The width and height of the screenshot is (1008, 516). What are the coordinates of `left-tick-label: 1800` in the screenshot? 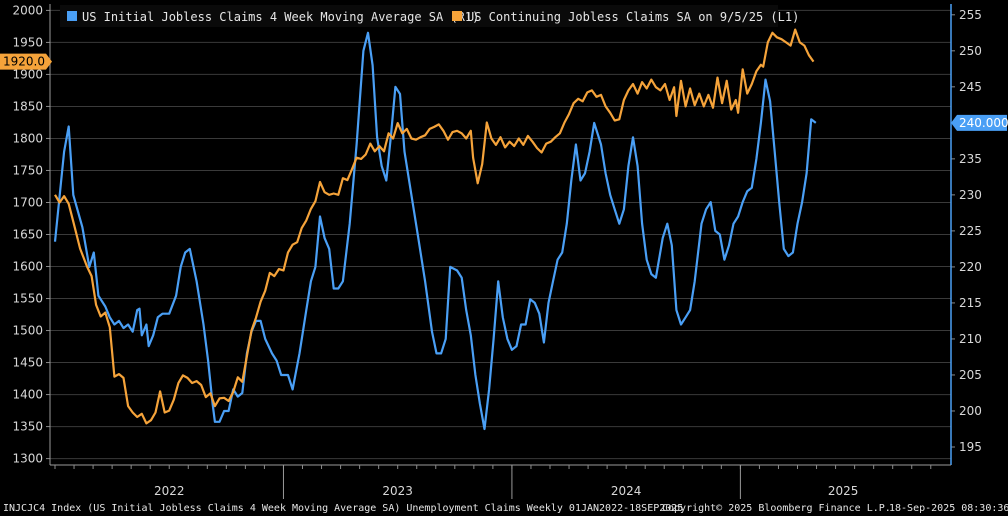 It's located at (27, 138).